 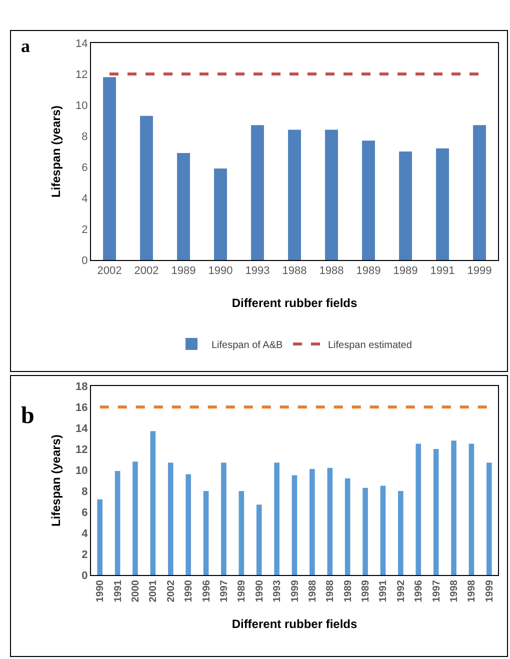 What do you see at coordinates (136, 591) in the screenshot?
I see `x-tick-label: 2000` at bounding box center [136, 591].